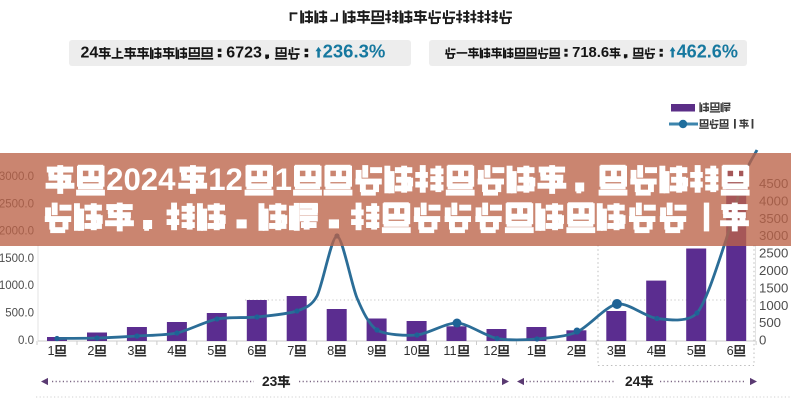  What do you see at coordinates (449, 351) in the screenshot?
I see `svg-text: 11` at bounding box center [449, 351].